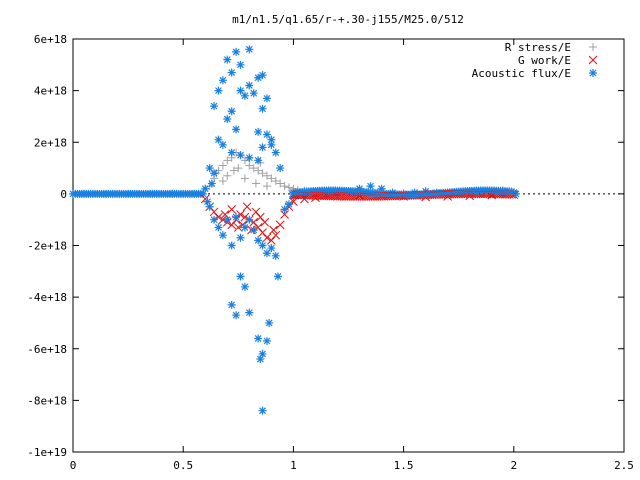 The height and width of the screenshot is (480, 640). What do you see at coordinates (63, 194) in the screenshot?
I see `y-tick-label: 0` at bounding box center [63, 194].